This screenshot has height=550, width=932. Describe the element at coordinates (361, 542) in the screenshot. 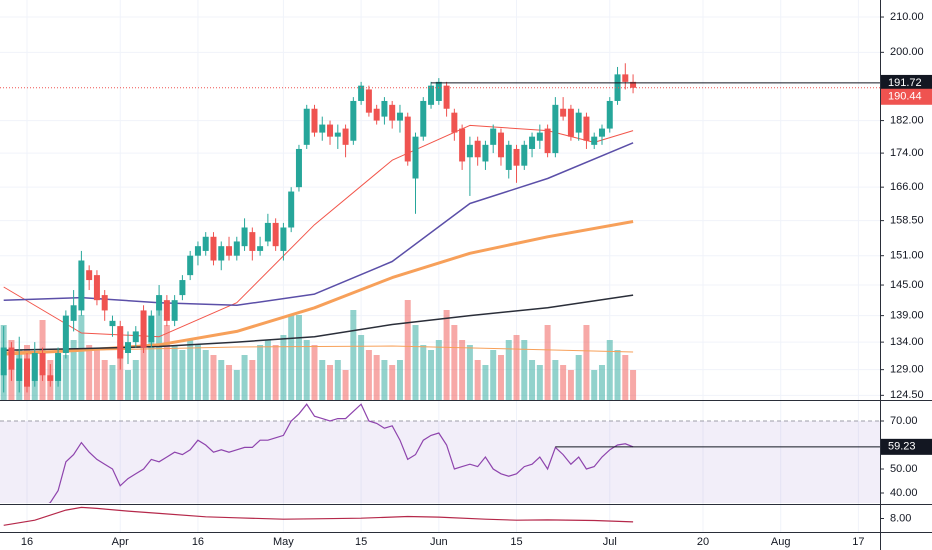

I see `x-tick-label: 15` at that location.